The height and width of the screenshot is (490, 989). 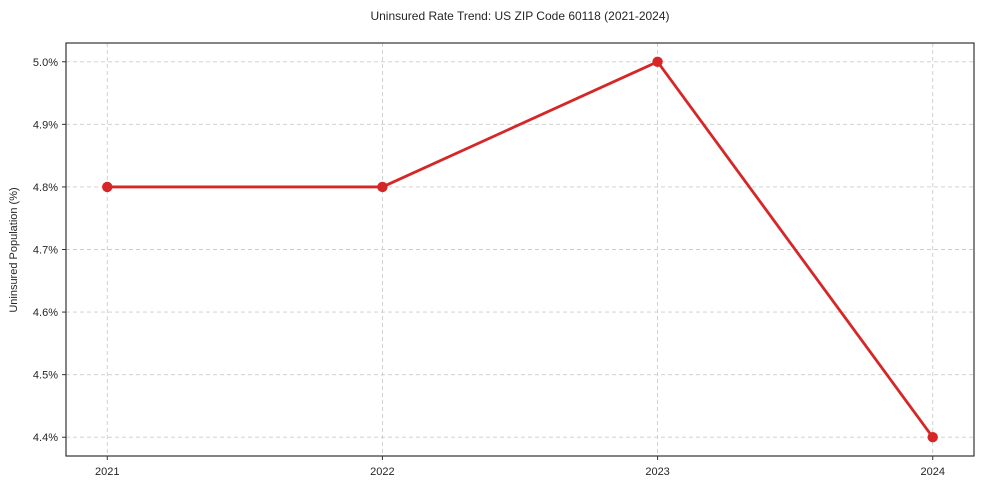 What do you see at coordinates (932, 472) in the screenshot?
I see `x-tick-label: 2024` at bounding box center [932, 472].